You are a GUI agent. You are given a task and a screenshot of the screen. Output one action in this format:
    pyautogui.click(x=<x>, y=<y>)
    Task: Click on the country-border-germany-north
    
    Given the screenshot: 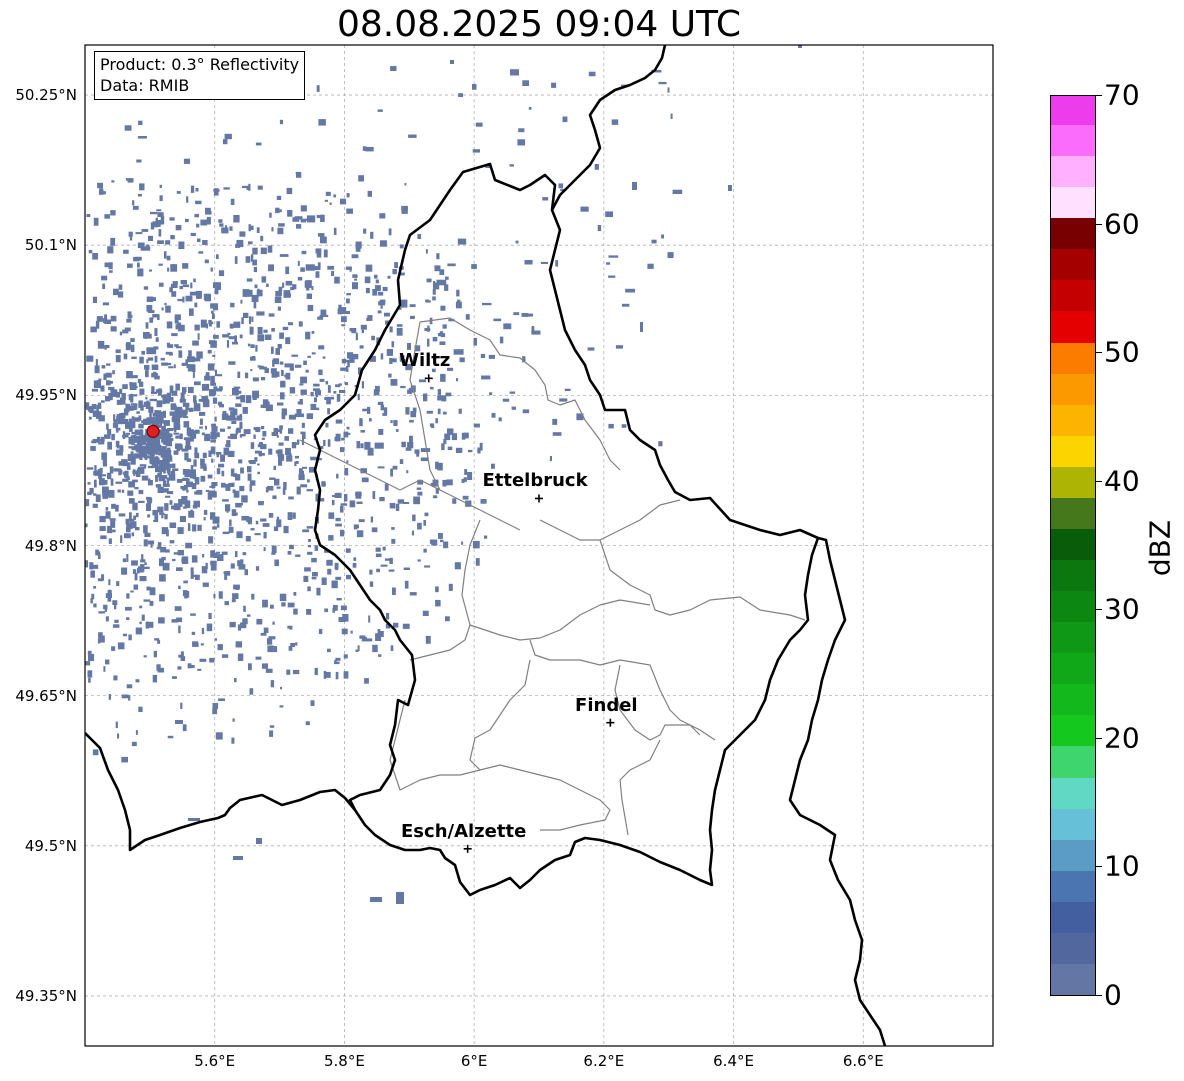 What is the action you would take?
    pyautogui.click(x=608, y=128)
    